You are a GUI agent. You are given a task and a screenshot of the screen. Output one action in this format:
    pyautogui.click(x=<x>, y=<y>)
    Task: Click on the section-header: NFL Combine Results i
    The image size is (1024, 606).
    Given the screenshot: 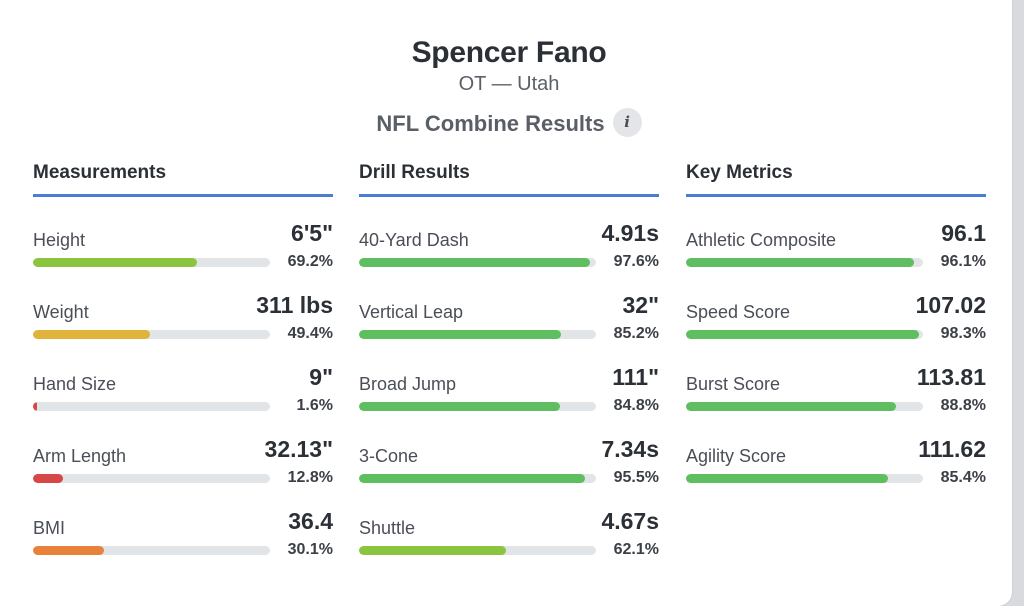 What is the action you would take?
    pyautogui.click(x=509, y=122)
    